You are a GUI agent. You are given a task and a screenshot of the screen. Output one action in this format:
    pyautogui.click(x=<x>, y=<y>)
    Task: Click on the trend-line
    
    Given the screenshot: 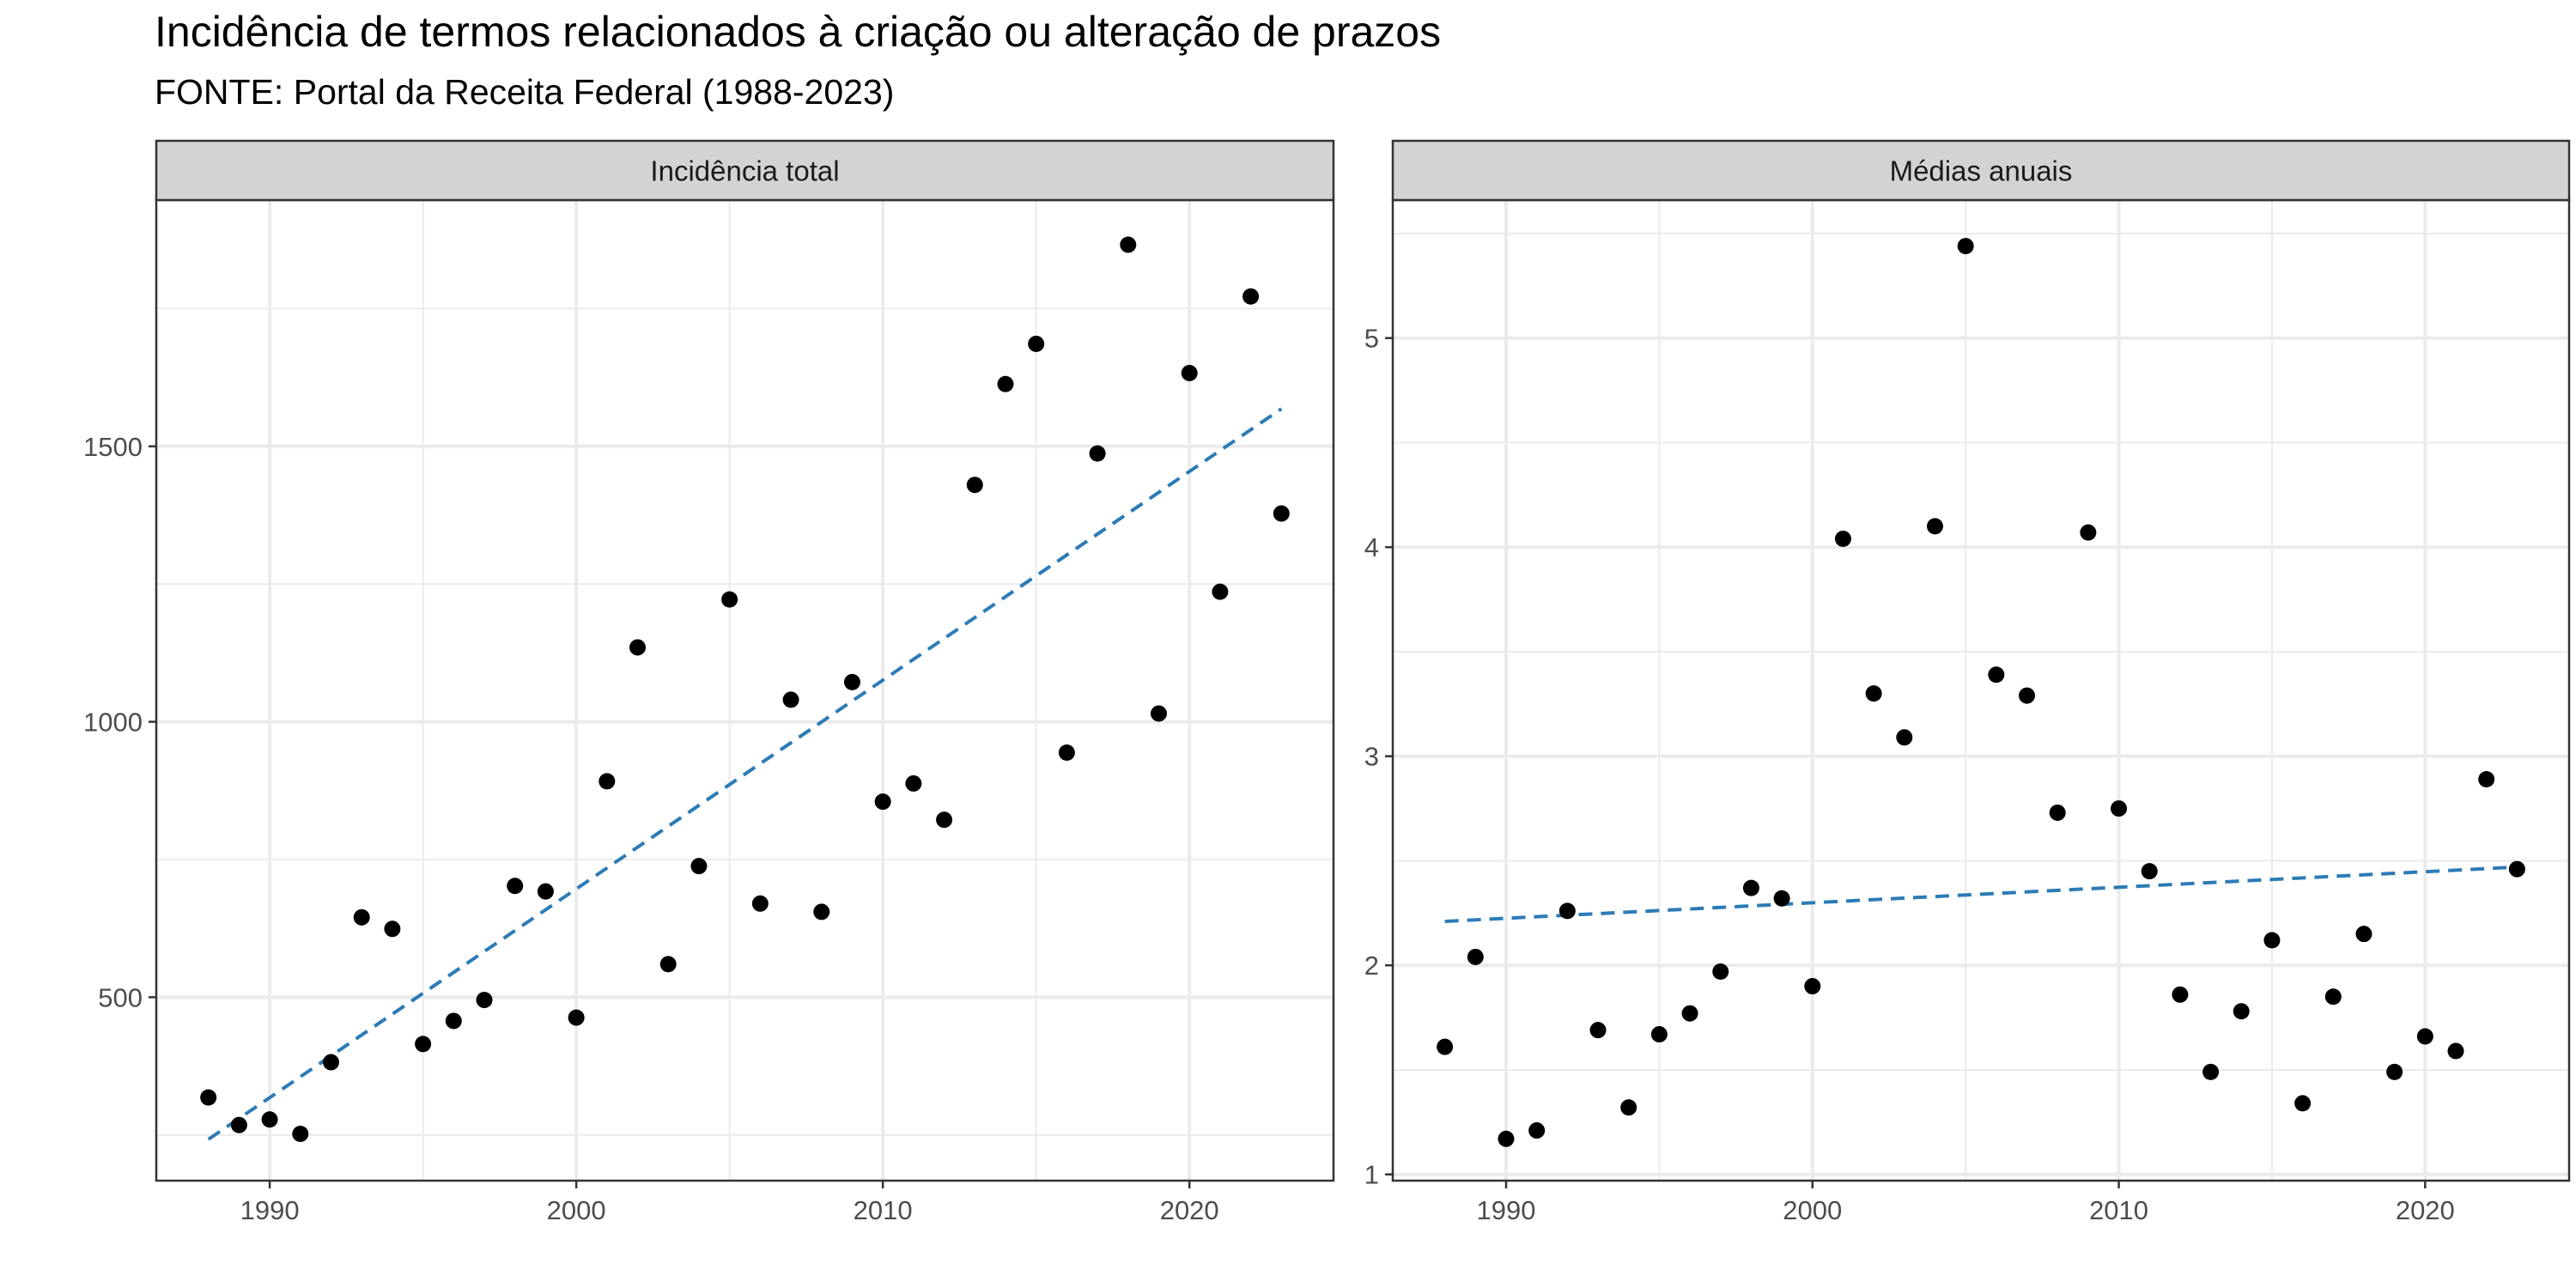 What is the action you would take?
    pyautogui.click(x=1981, y=895)
    